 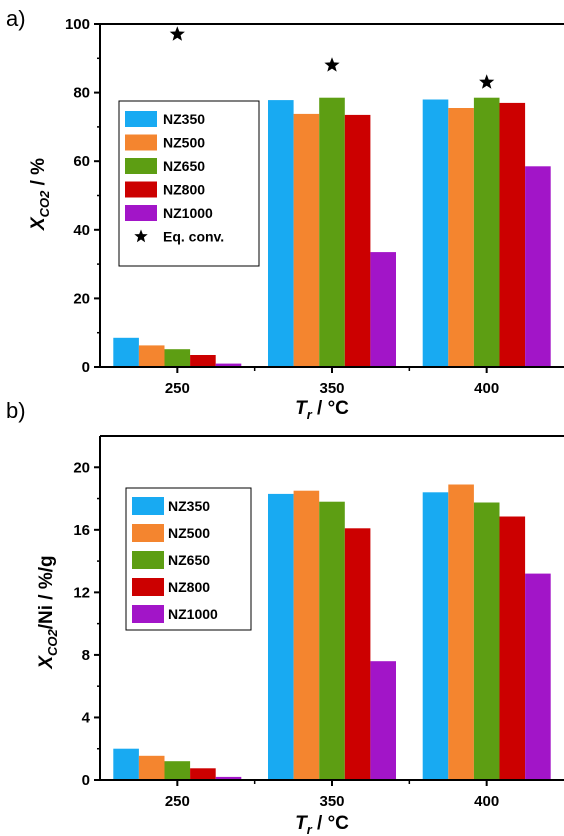 I want to click on panel-label: b), so click(x=16, y=410).